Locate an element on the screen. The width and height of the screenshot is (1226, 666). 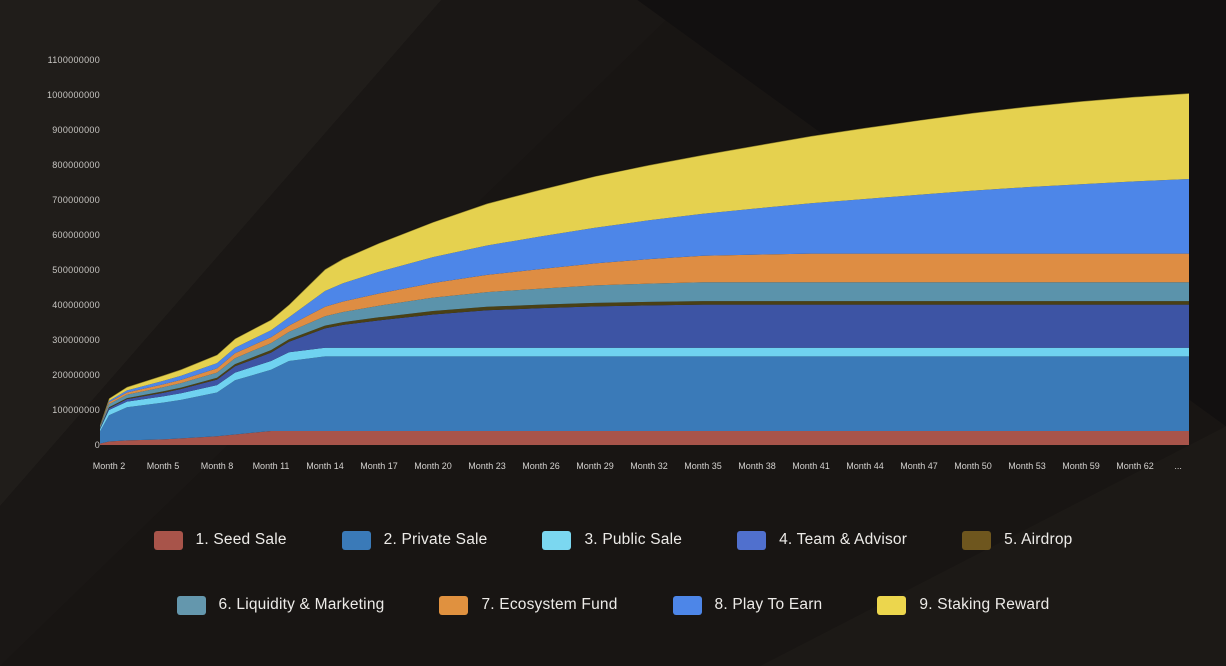
y-axis-label: 0 is located at coordinates (97, 445).